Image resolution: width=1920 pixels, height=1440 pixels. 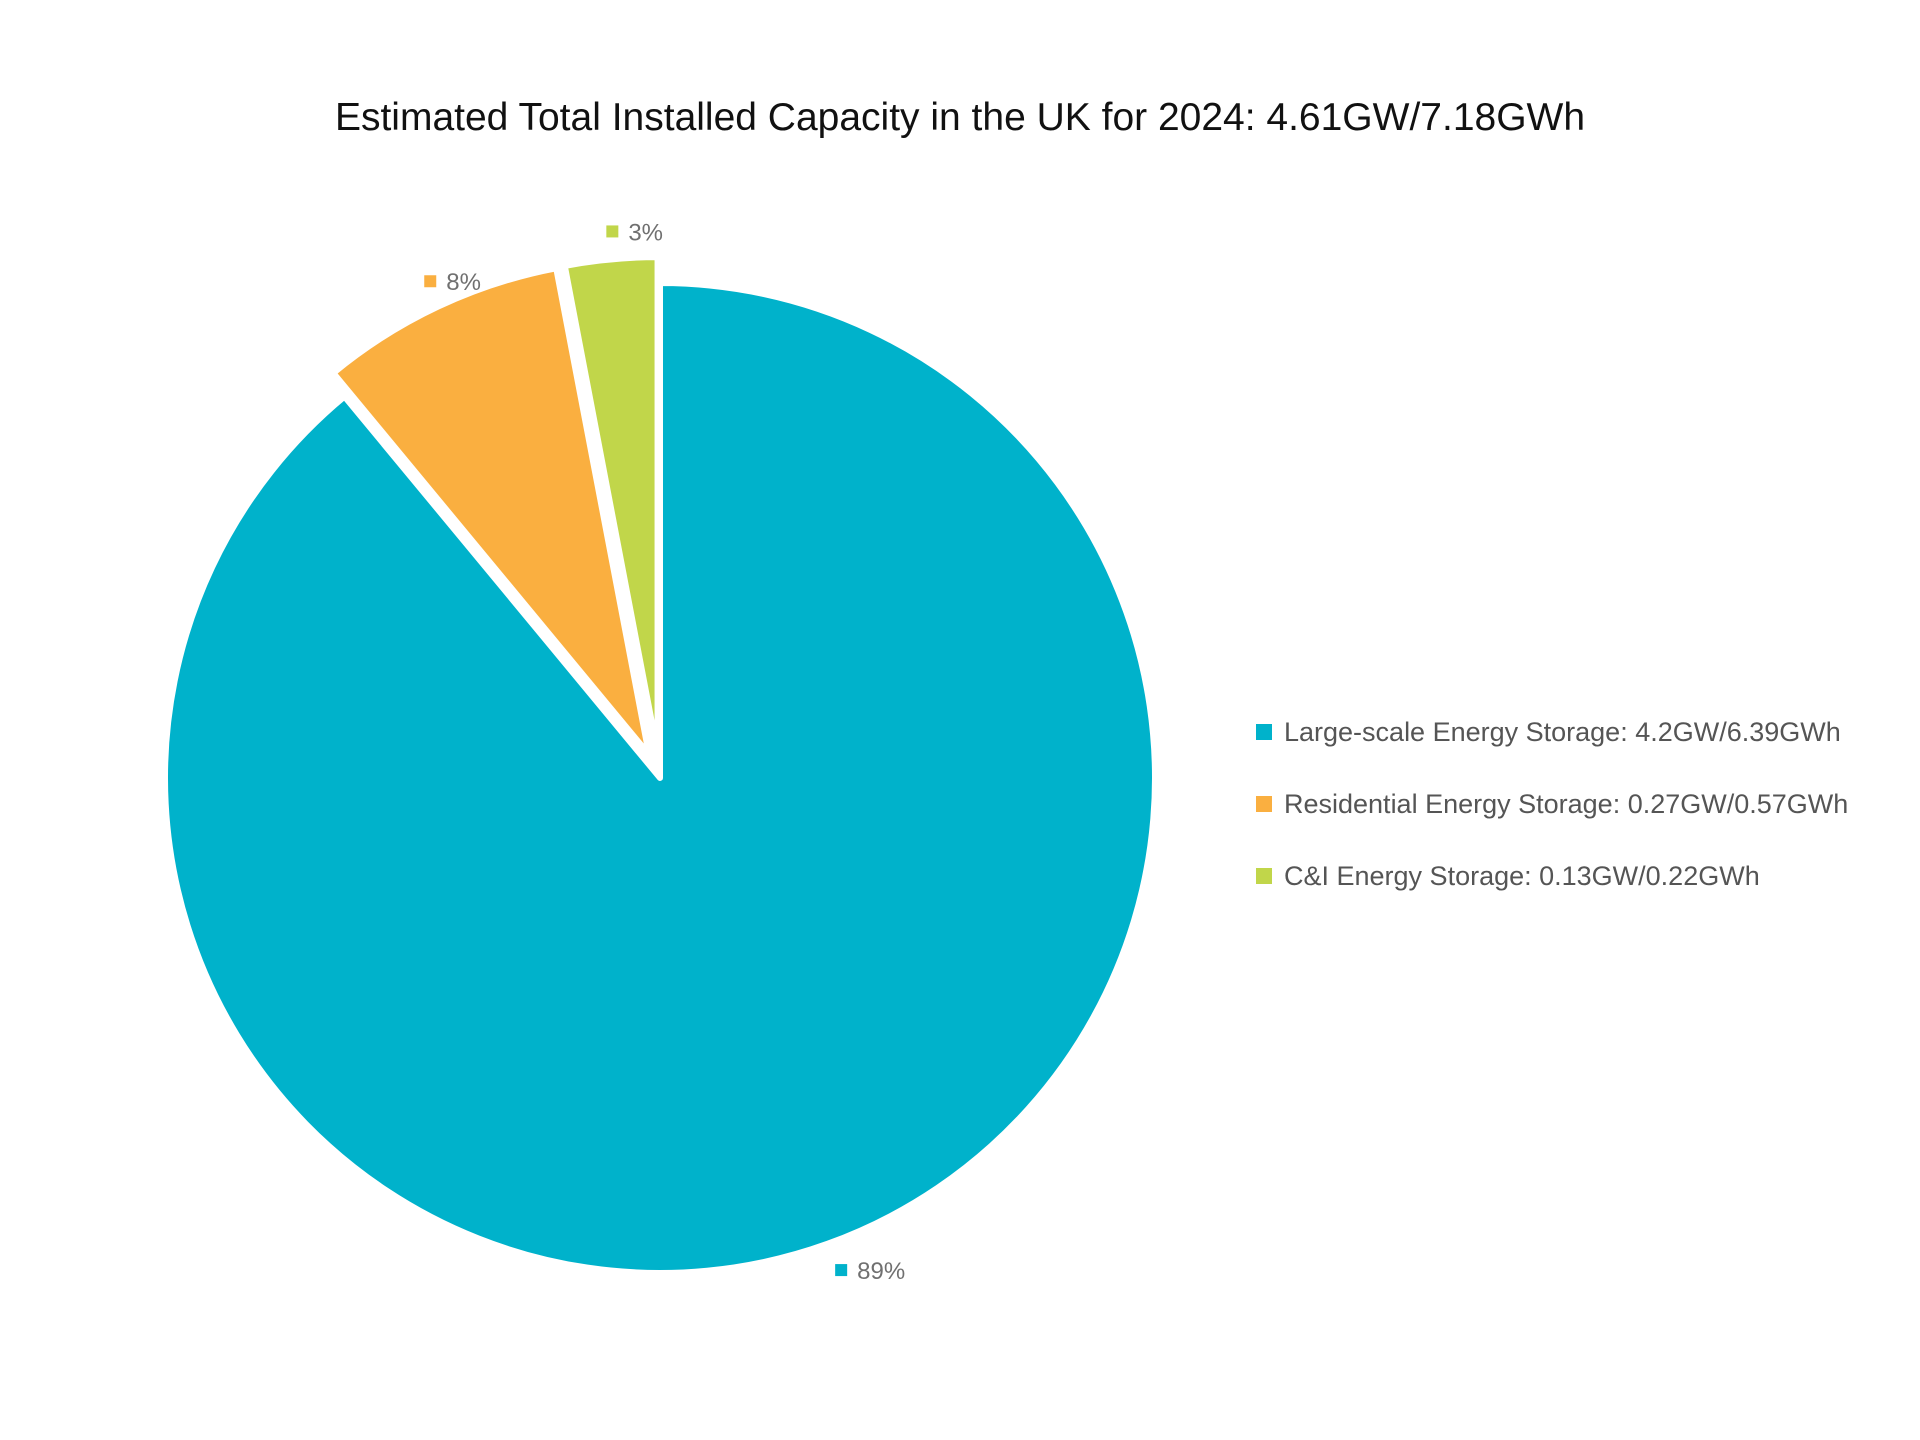 I want to click on data-label-text: 8%, so click(x=463, y=282).